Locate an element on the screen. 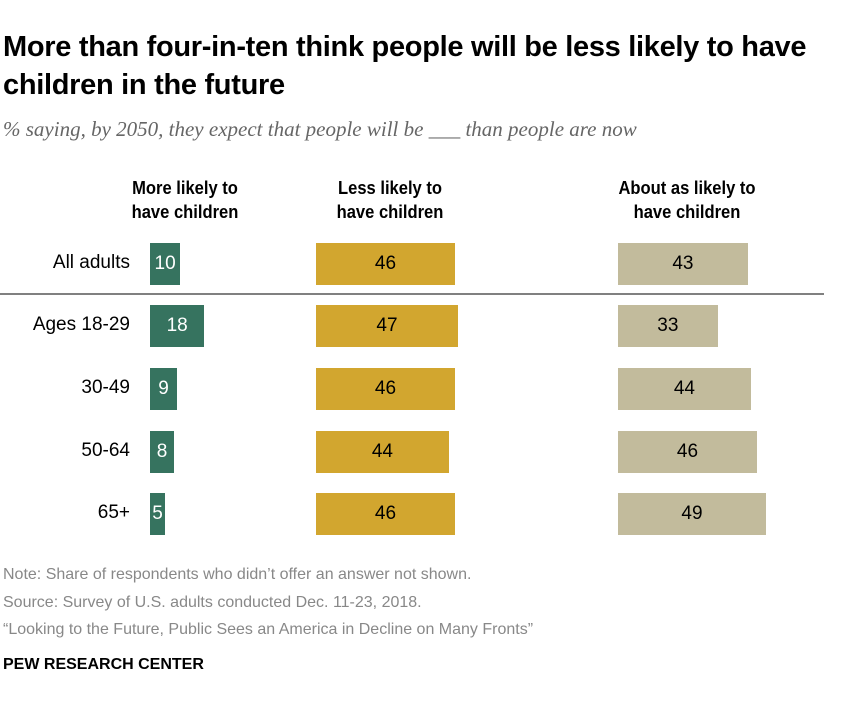 Image resolution: width=844 pixels, height=711 pixels. data-label: 47 is located at coordinates (387, 325).